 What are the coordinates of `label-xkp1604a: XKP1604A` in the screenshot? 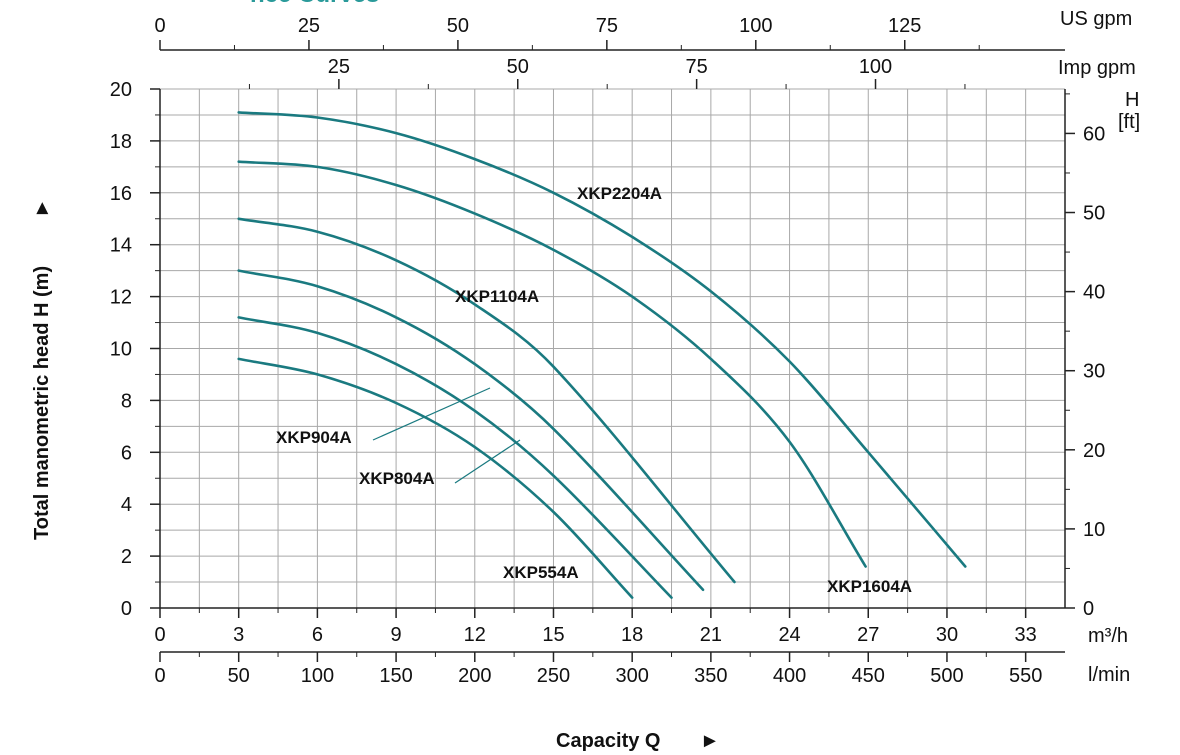 It's located at (869, 586).